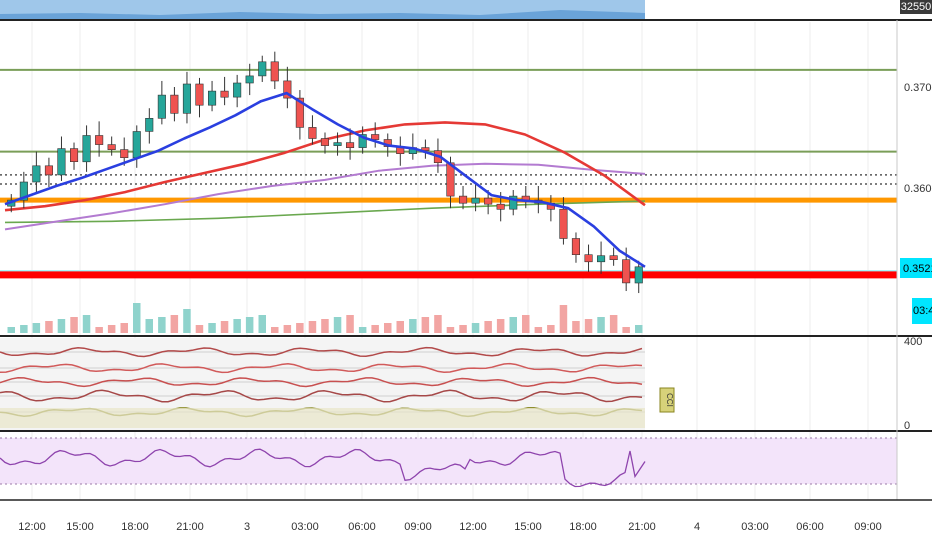 The image size is (932, 550). I want to click on osc-tick-label: 0, so click(907, 426).